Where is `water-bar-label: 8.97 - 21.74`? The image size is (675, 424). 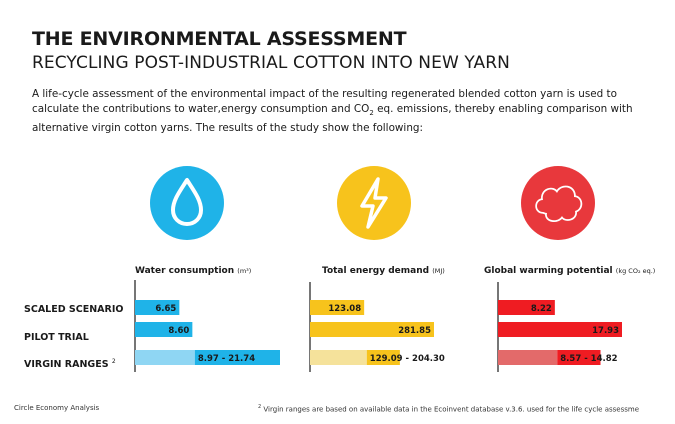
water-bar-label: 8.97 - 21.74 is located at coordinates (226, 359).